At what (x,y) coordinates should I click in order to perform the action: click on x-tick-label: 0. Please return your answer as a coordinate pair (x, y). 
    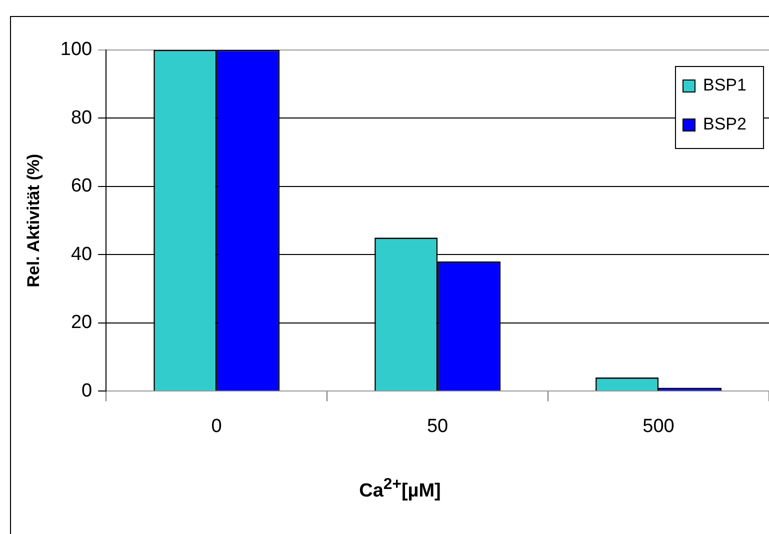
    Looking at the image, I should click on (216, 426).